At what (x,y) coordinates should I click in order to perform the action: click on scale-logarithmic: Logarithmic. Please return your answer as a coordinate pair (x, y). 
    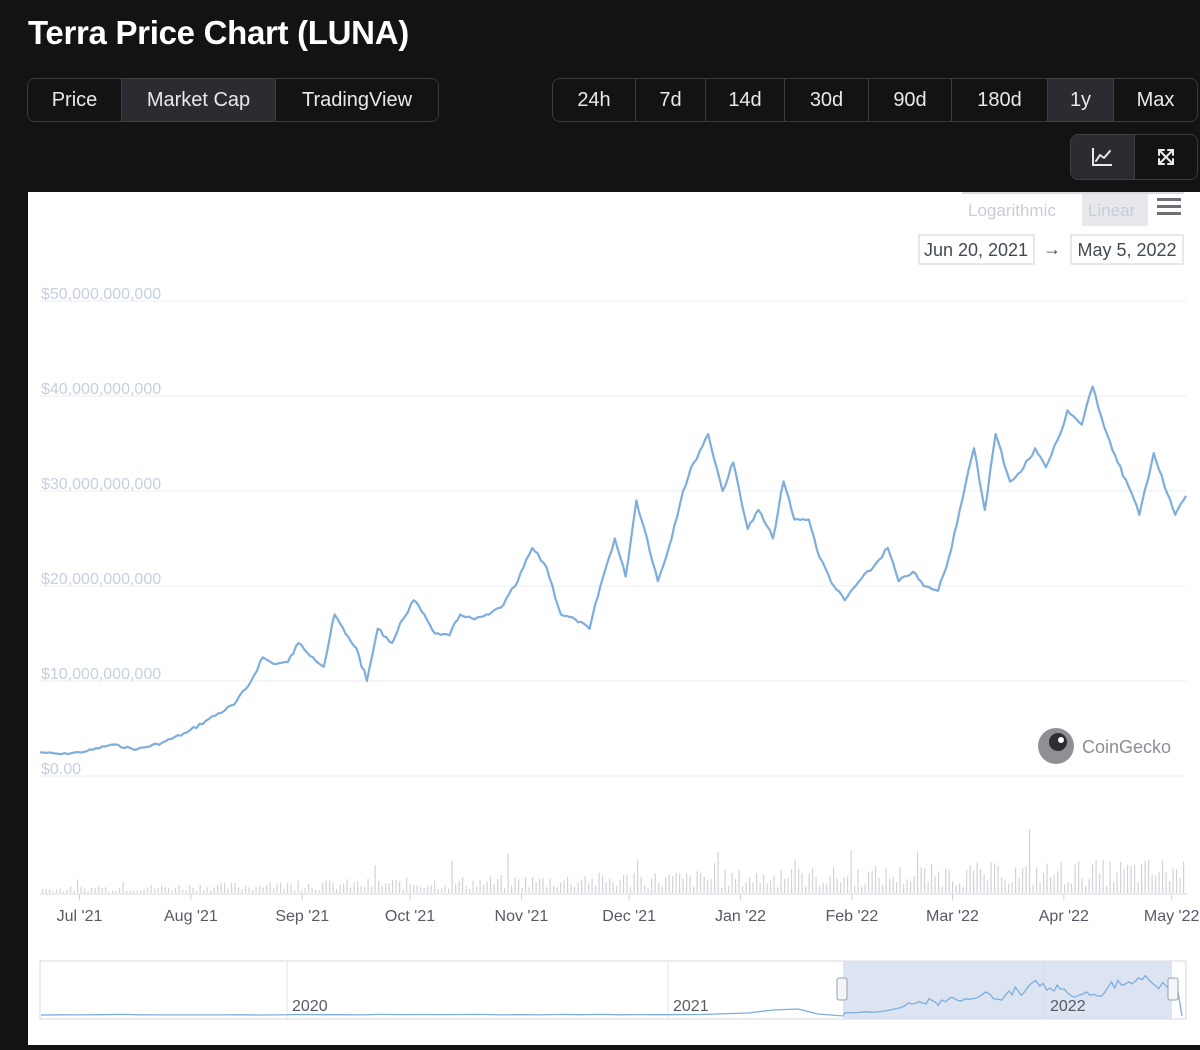
    Looking at the image, I should click on (1012, 210).